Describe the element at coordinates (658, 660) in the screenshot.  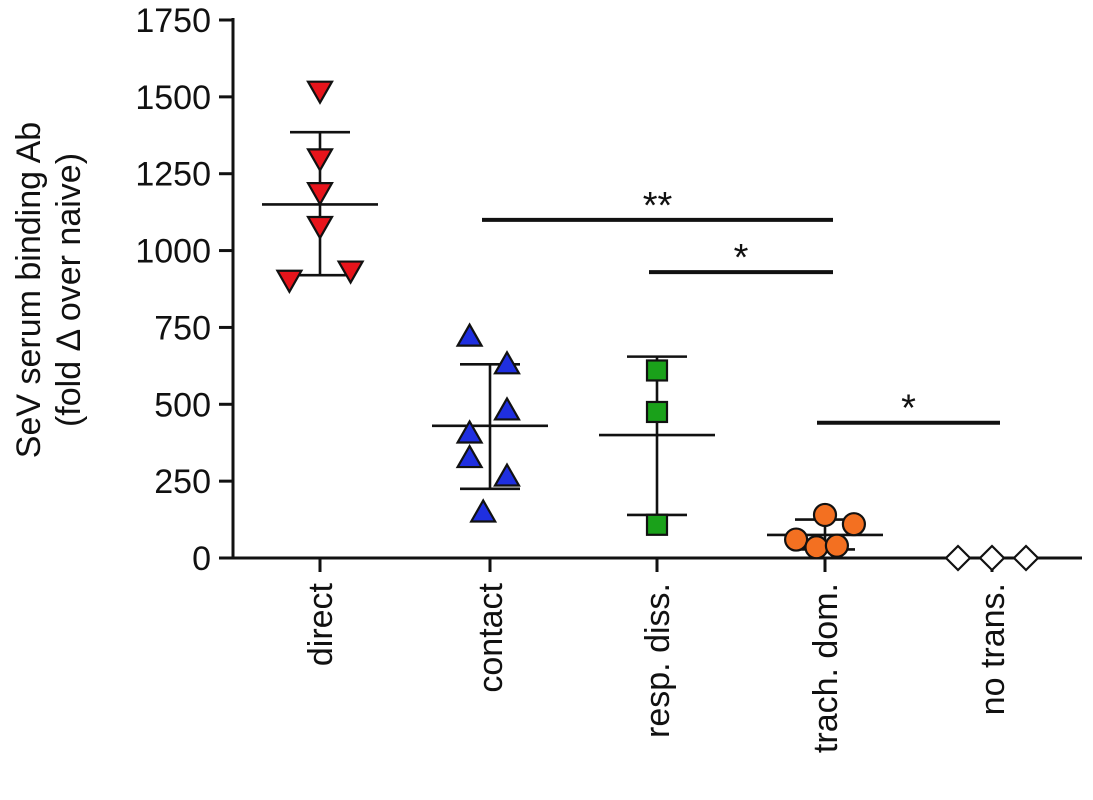
I see `x-category-label: resp. diss.` at that location.